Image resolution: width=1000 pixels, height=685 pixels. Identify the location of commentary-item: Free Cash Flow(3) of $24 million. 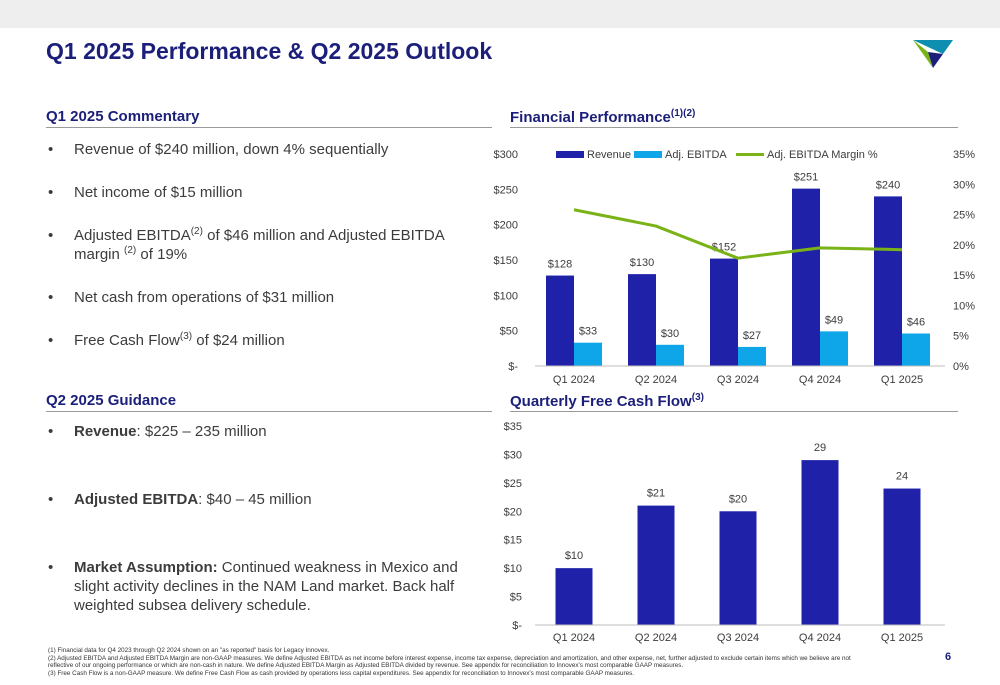
(256, 340).